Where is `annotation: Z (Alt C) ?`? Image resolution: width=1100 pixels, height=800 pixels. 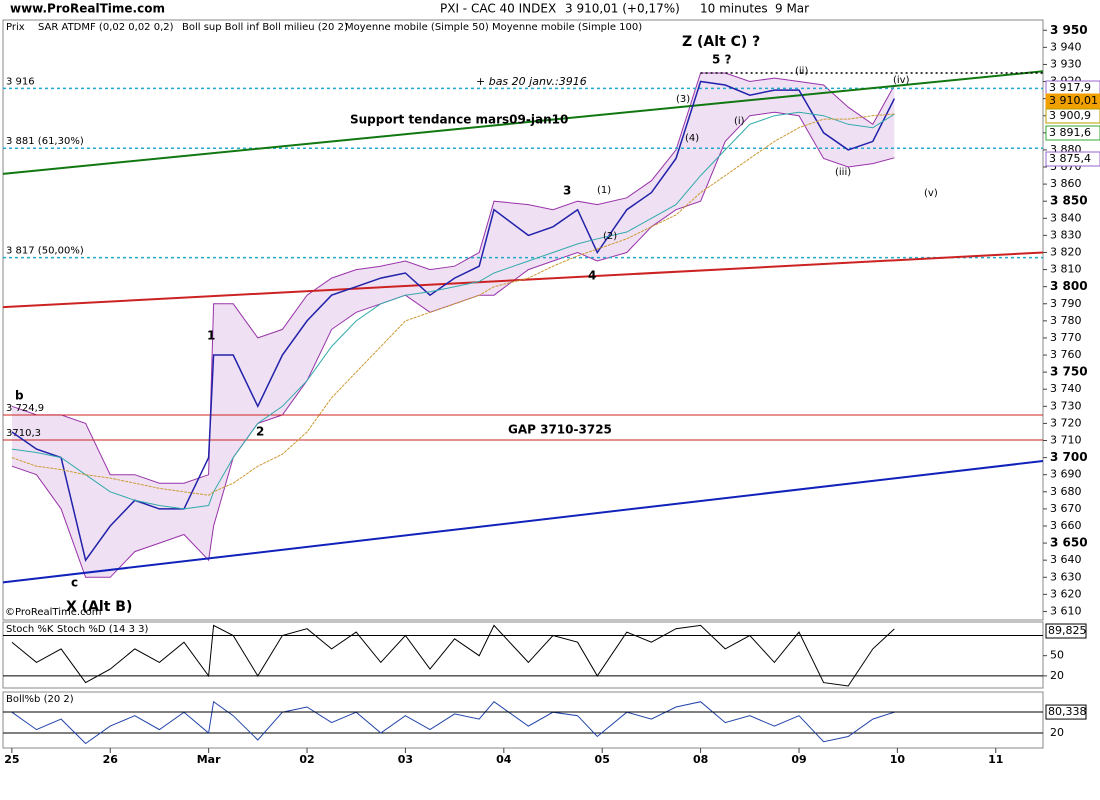
annotation: Z (Alt C) ? is located at coordinates (721, 42).